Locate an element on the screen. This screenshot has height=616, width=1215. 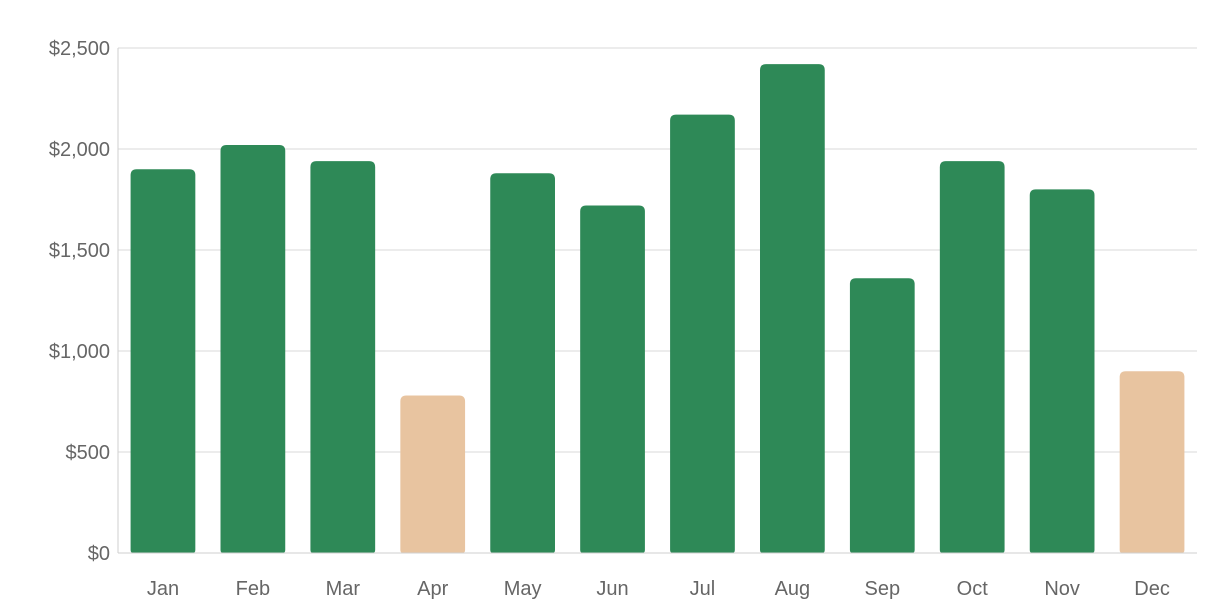
x-tick-label: Apr is located at coordinates (432, 589).